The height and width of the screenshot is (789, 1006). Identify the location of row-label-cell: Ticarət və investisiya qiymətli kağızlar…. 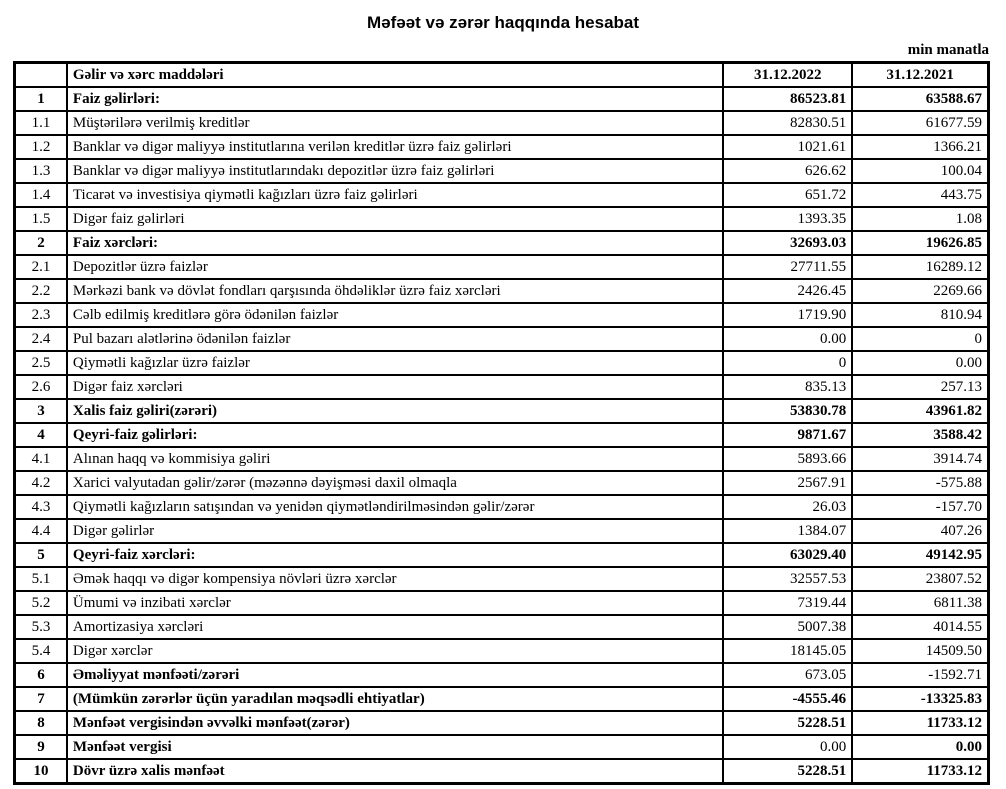
(395, 194).